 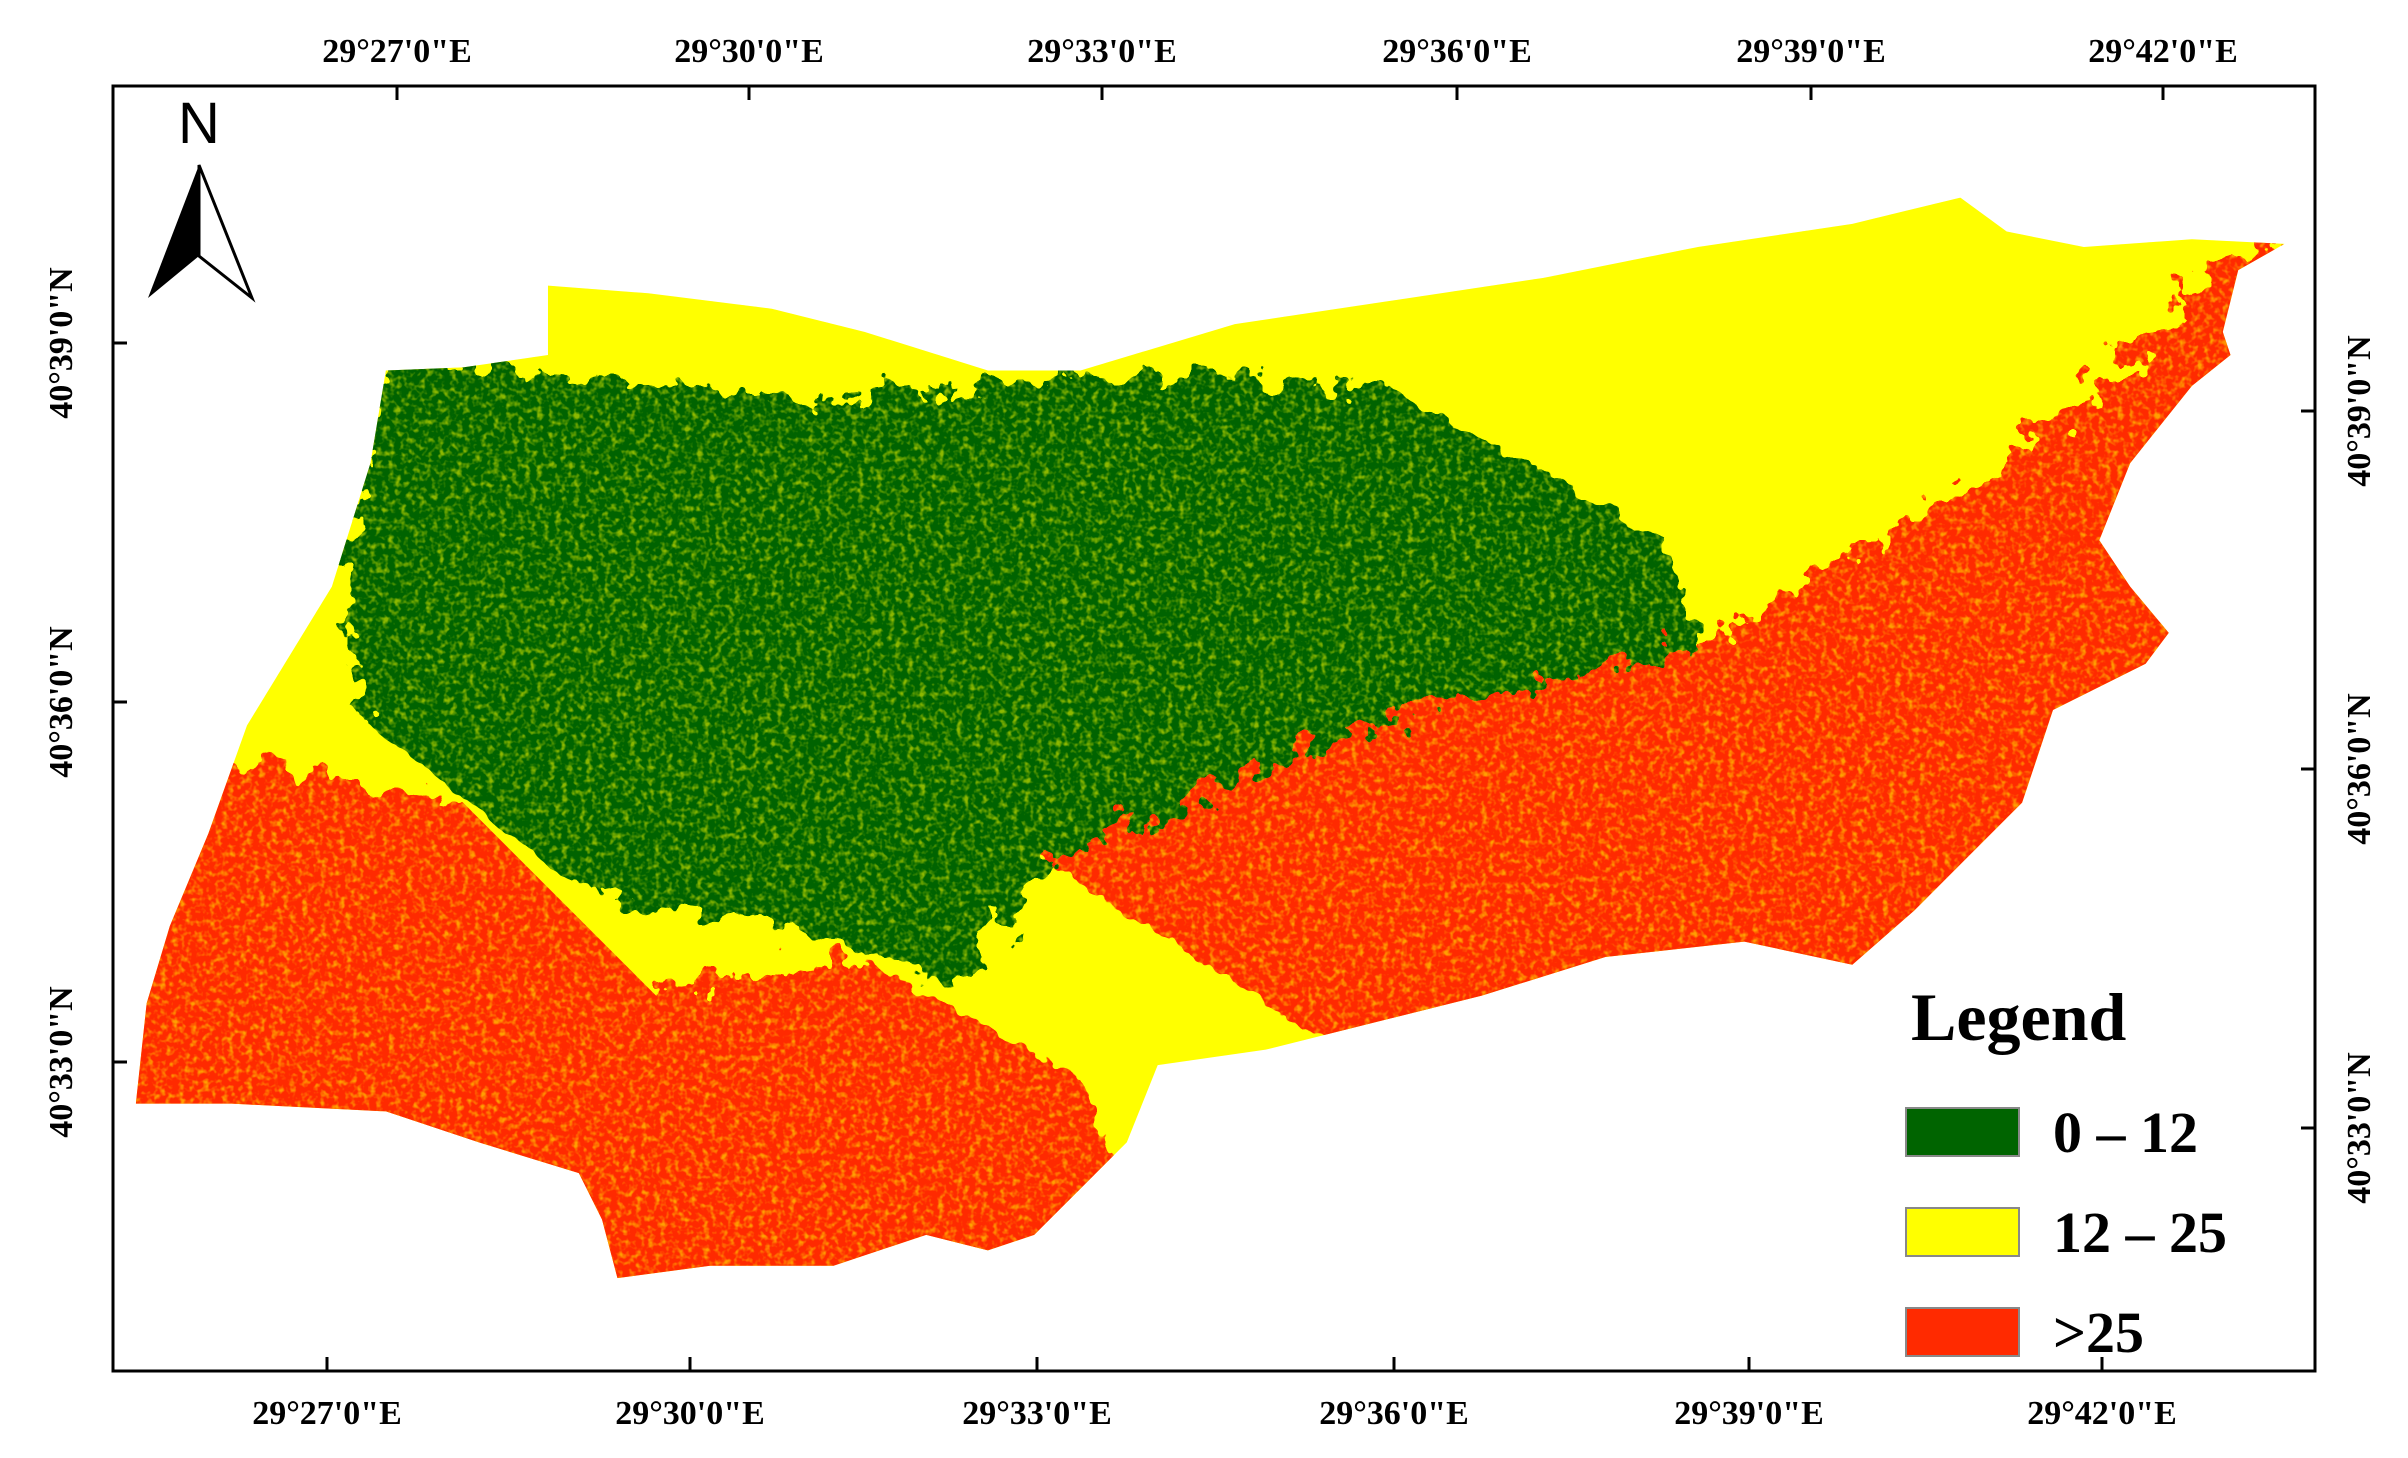 What do you see at coordinates (2125, 1132) in the screenshot?
I see `legend-label: 0 – 12` at bounding box center [2125, 1132].